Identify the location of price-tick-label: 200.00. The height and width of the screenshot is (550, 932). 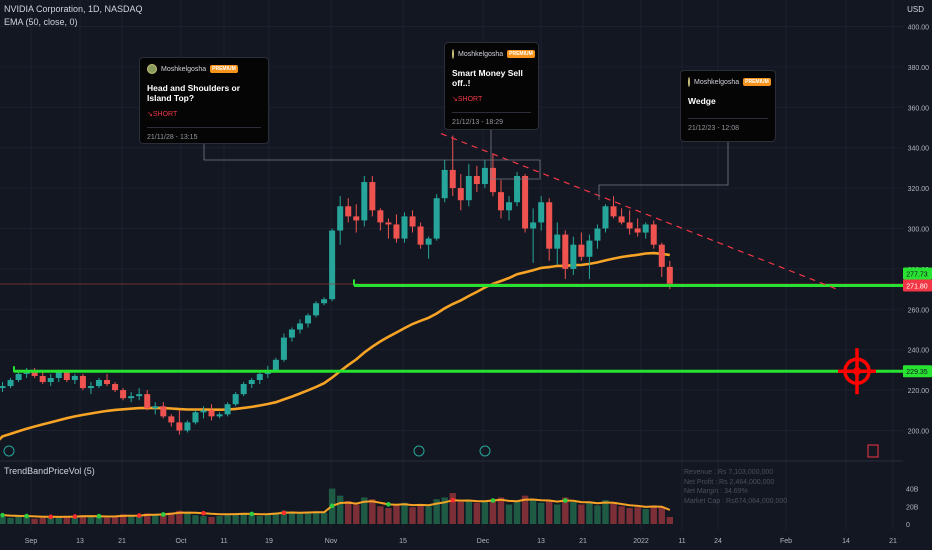
(919, 432).